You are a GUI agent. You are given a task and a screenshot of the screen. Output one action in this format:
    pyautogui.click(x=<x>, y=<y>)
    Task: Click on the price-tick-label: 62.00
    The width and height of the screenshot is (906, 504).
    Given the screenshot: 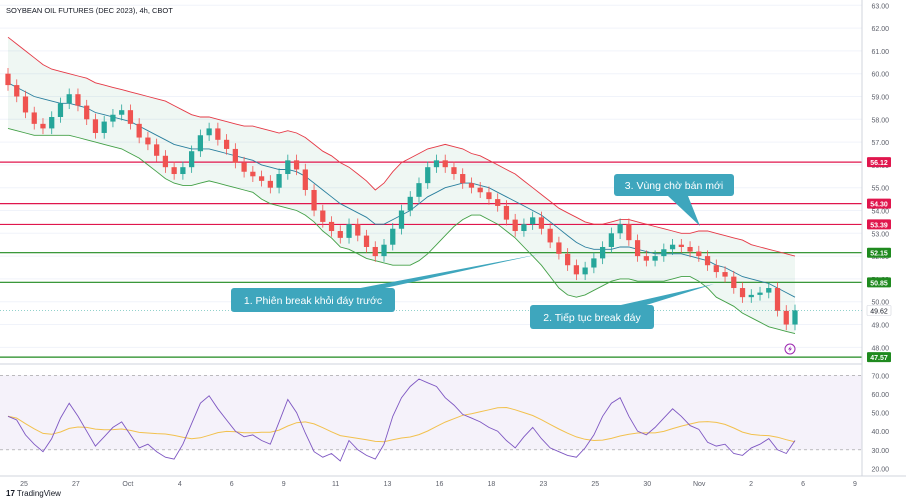 What is the action you would take?
    pyautogui.click(x=880, y=29)
    